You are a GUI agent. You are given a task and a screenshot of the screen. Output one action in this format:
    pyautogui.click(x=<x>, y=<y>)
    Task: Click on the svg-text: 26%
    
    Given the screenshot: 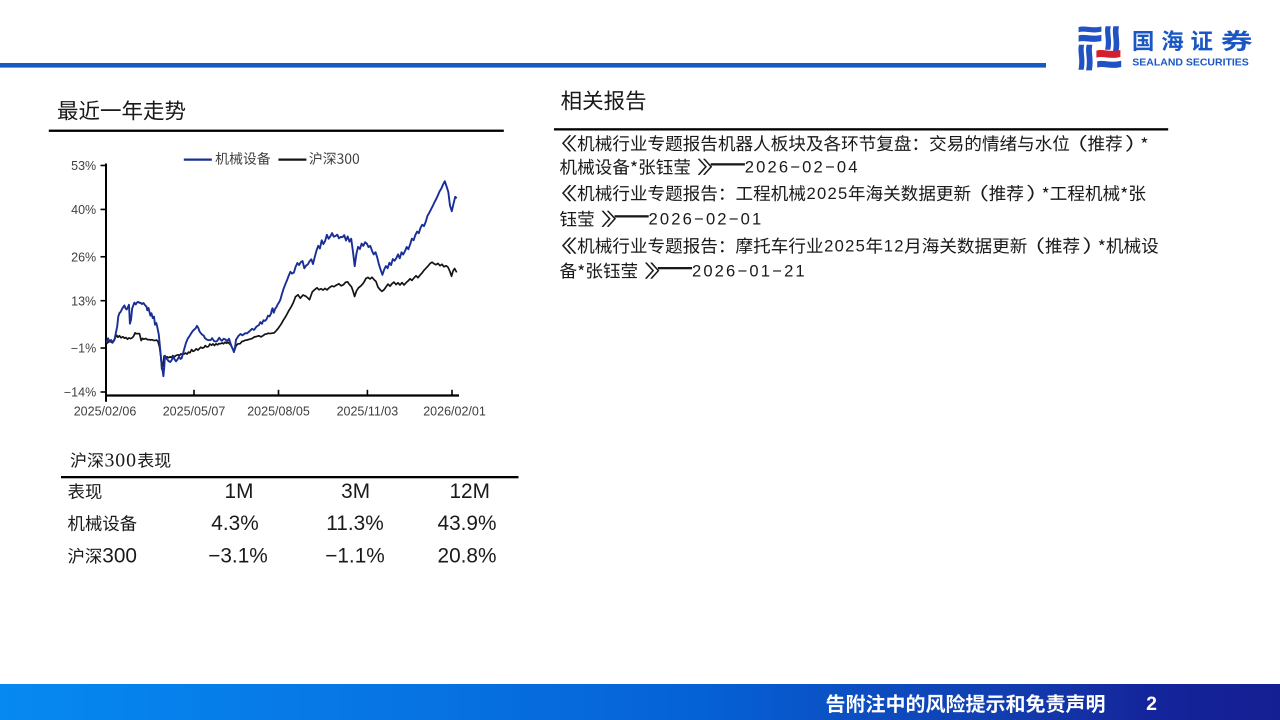 What is the action you would take?
    pyautogui.click(x=83, y=257)
    